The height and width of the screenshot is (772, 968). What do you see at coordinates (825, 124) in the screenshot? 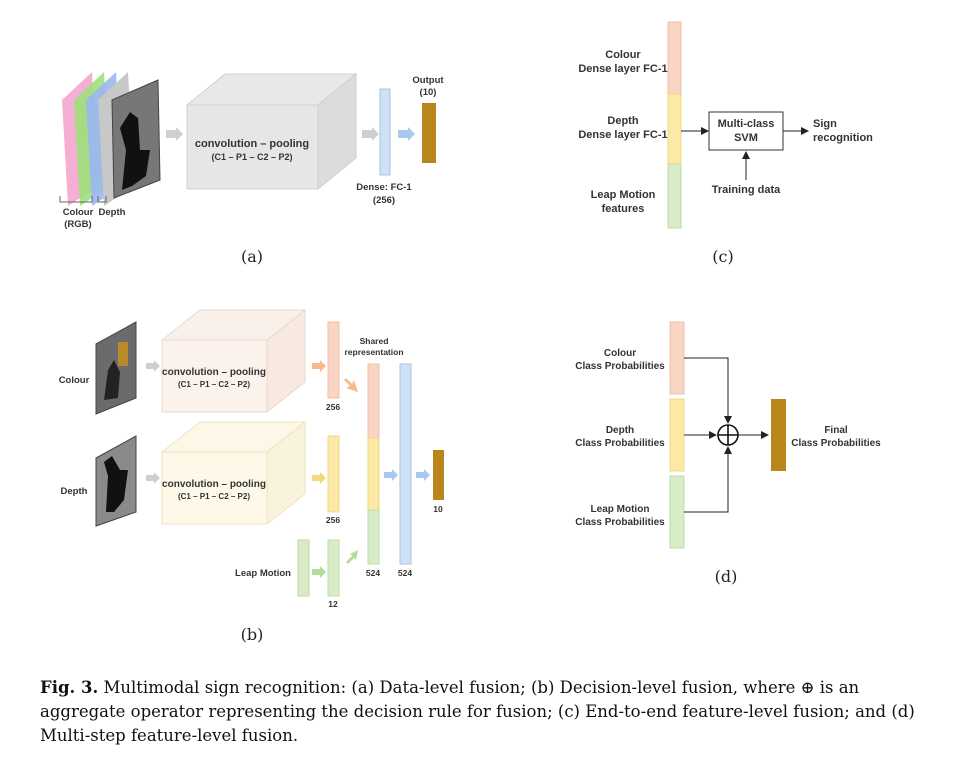
I see `output-label: Sign` at bounding box center [825, 124].